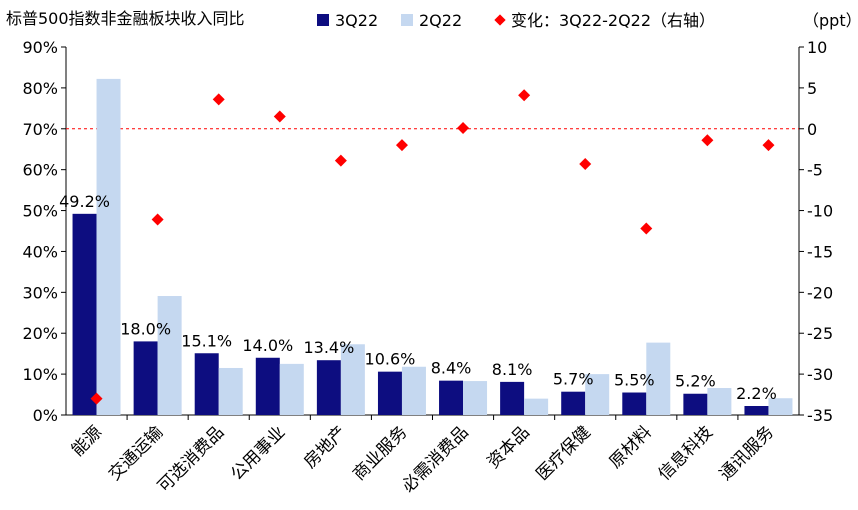 The image size is (858, 510). I want to click on legend-swatch-3q22, so click(323, 20).